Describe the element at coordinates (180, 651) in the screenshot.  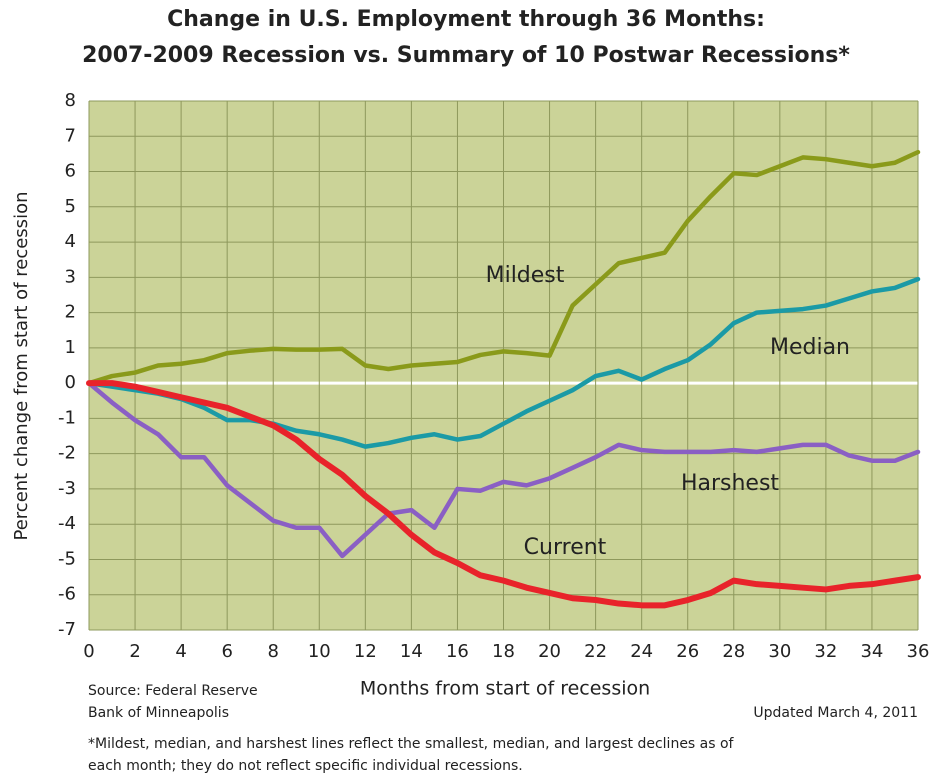
I see `x-tick-label: 4` at that location.